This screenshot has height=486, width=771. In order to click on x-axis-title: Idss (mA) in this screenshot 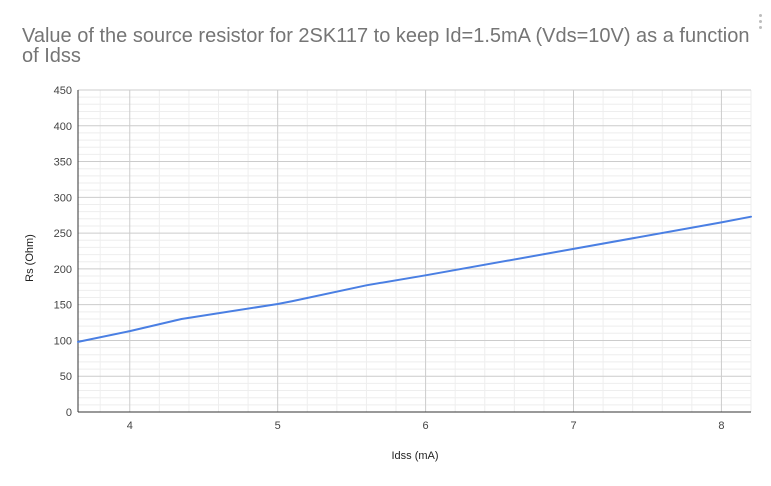, I will do `click(414, 456)`.